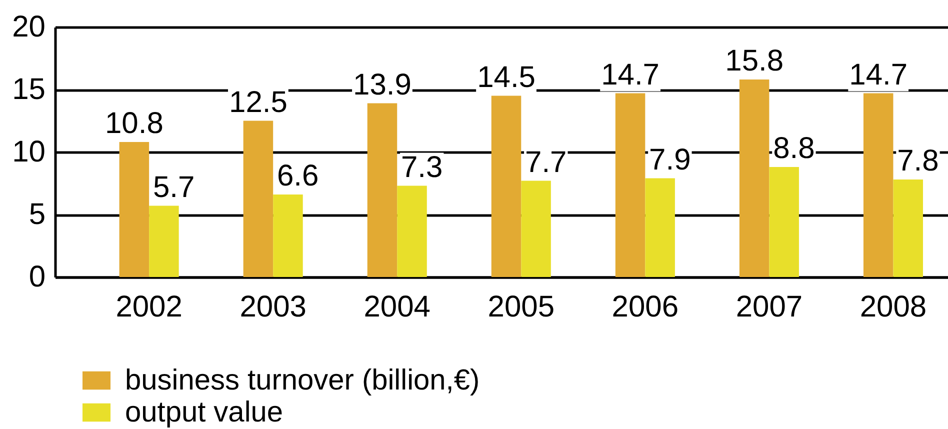  I want to click on legend-label: business turnover (billion,€), so click(302, 380).